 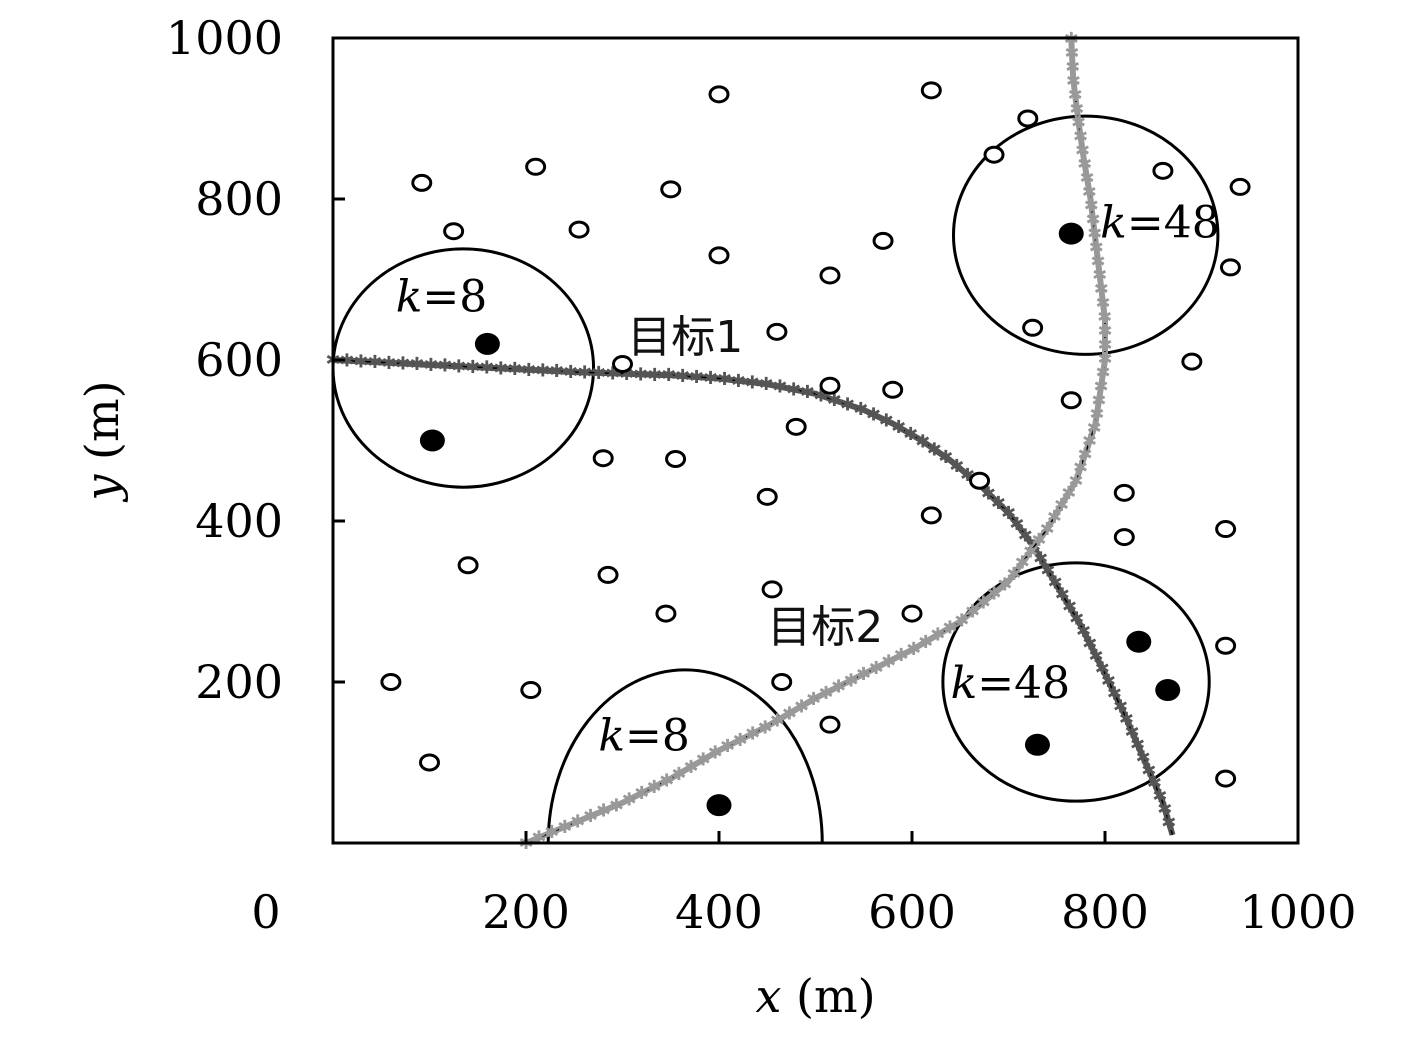 I want to click on target-label-2: 目标2, so click(x=825, y=627).